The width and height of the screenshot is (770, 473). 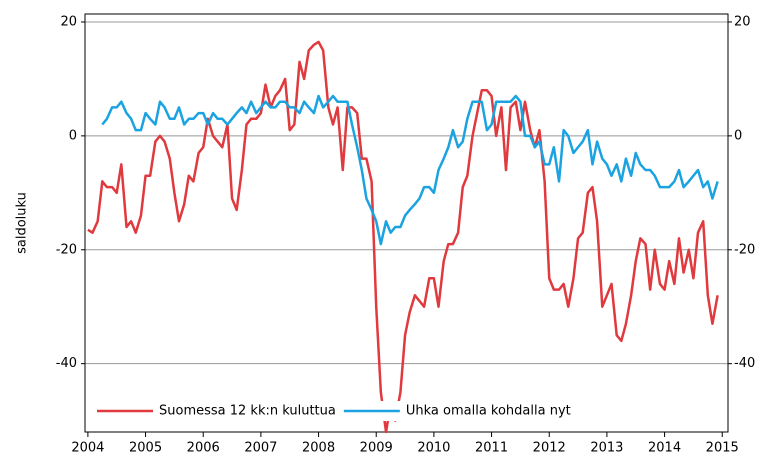 I want to click on x-tick-label: 2010, so click(x=433, y=448).